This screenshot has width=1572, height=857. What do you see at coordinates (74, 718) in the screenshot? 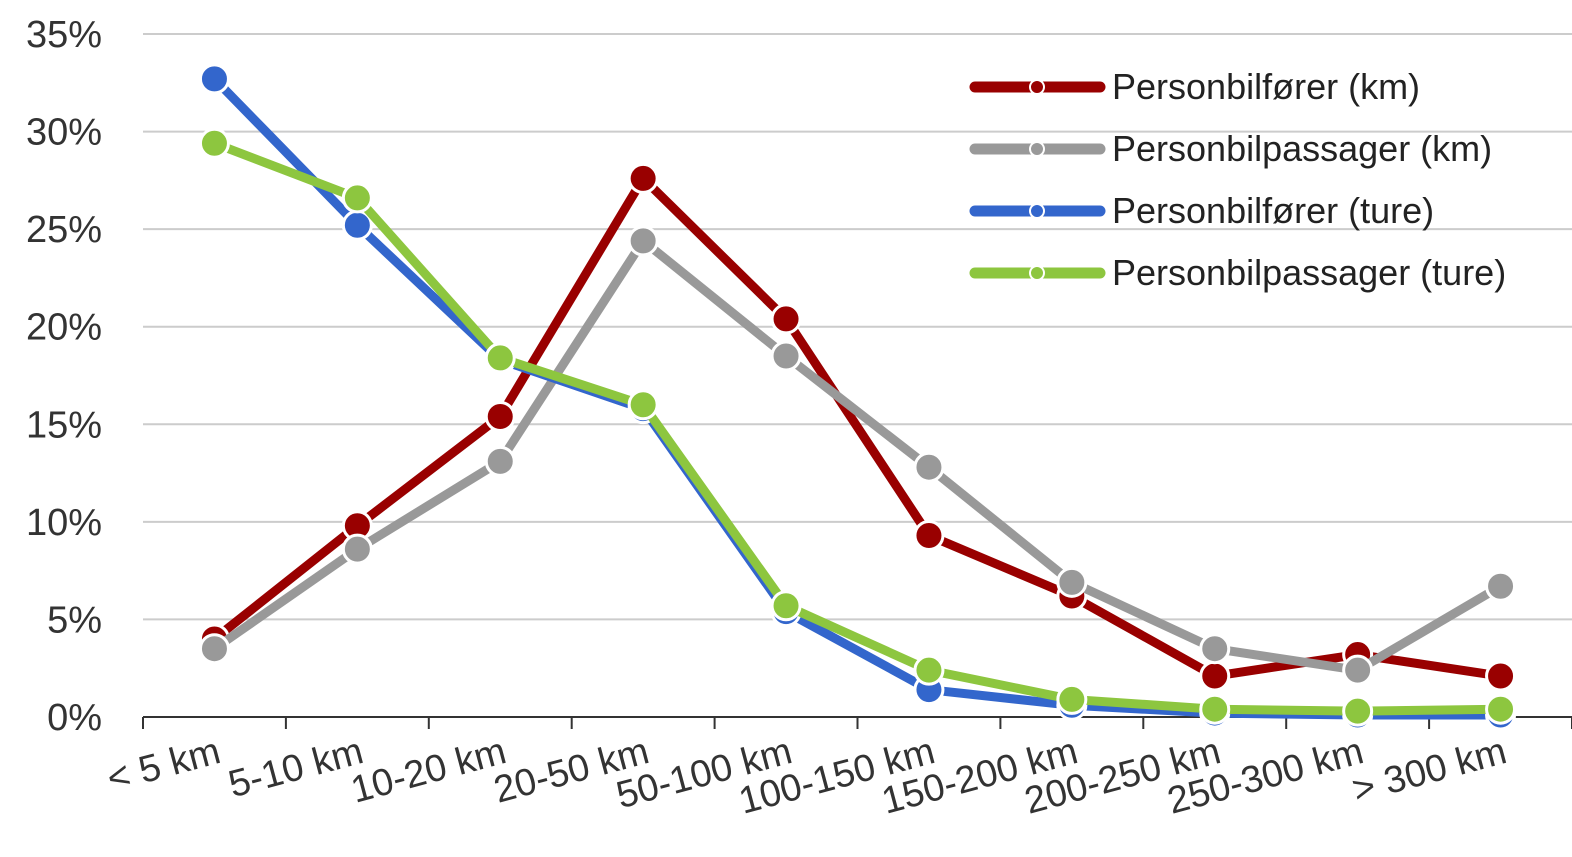
I see `y-tick-label: 0%` at bounding box center [74, 718].